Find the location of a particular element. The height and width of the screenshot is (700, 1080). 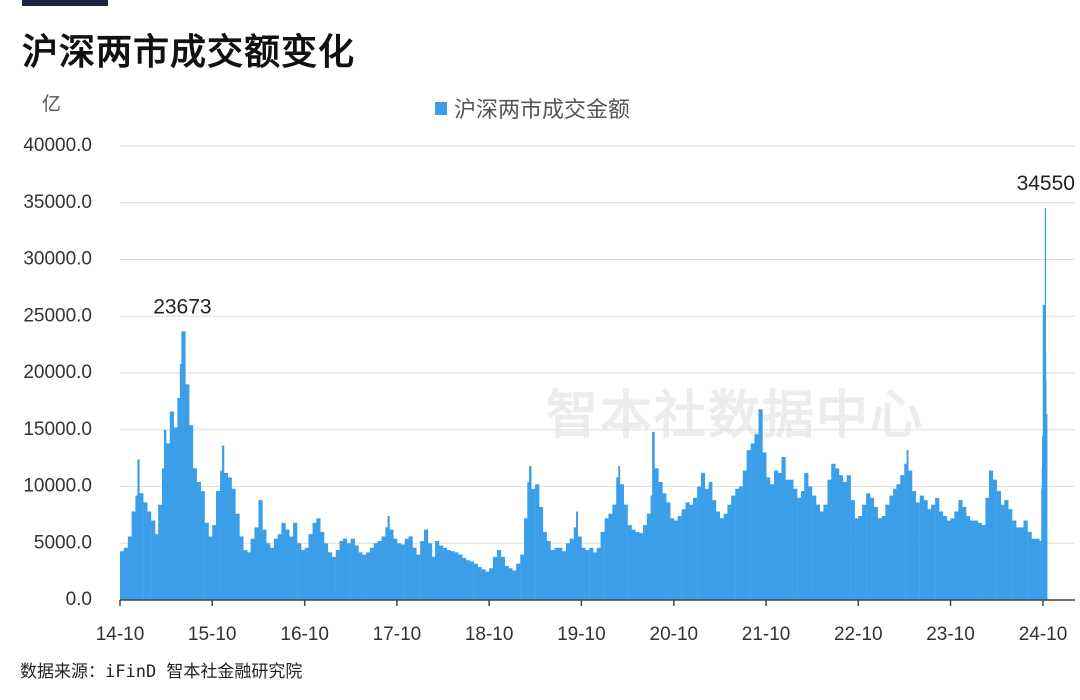

x-tick-label: 20-10 is located at coordinates (674, 634).